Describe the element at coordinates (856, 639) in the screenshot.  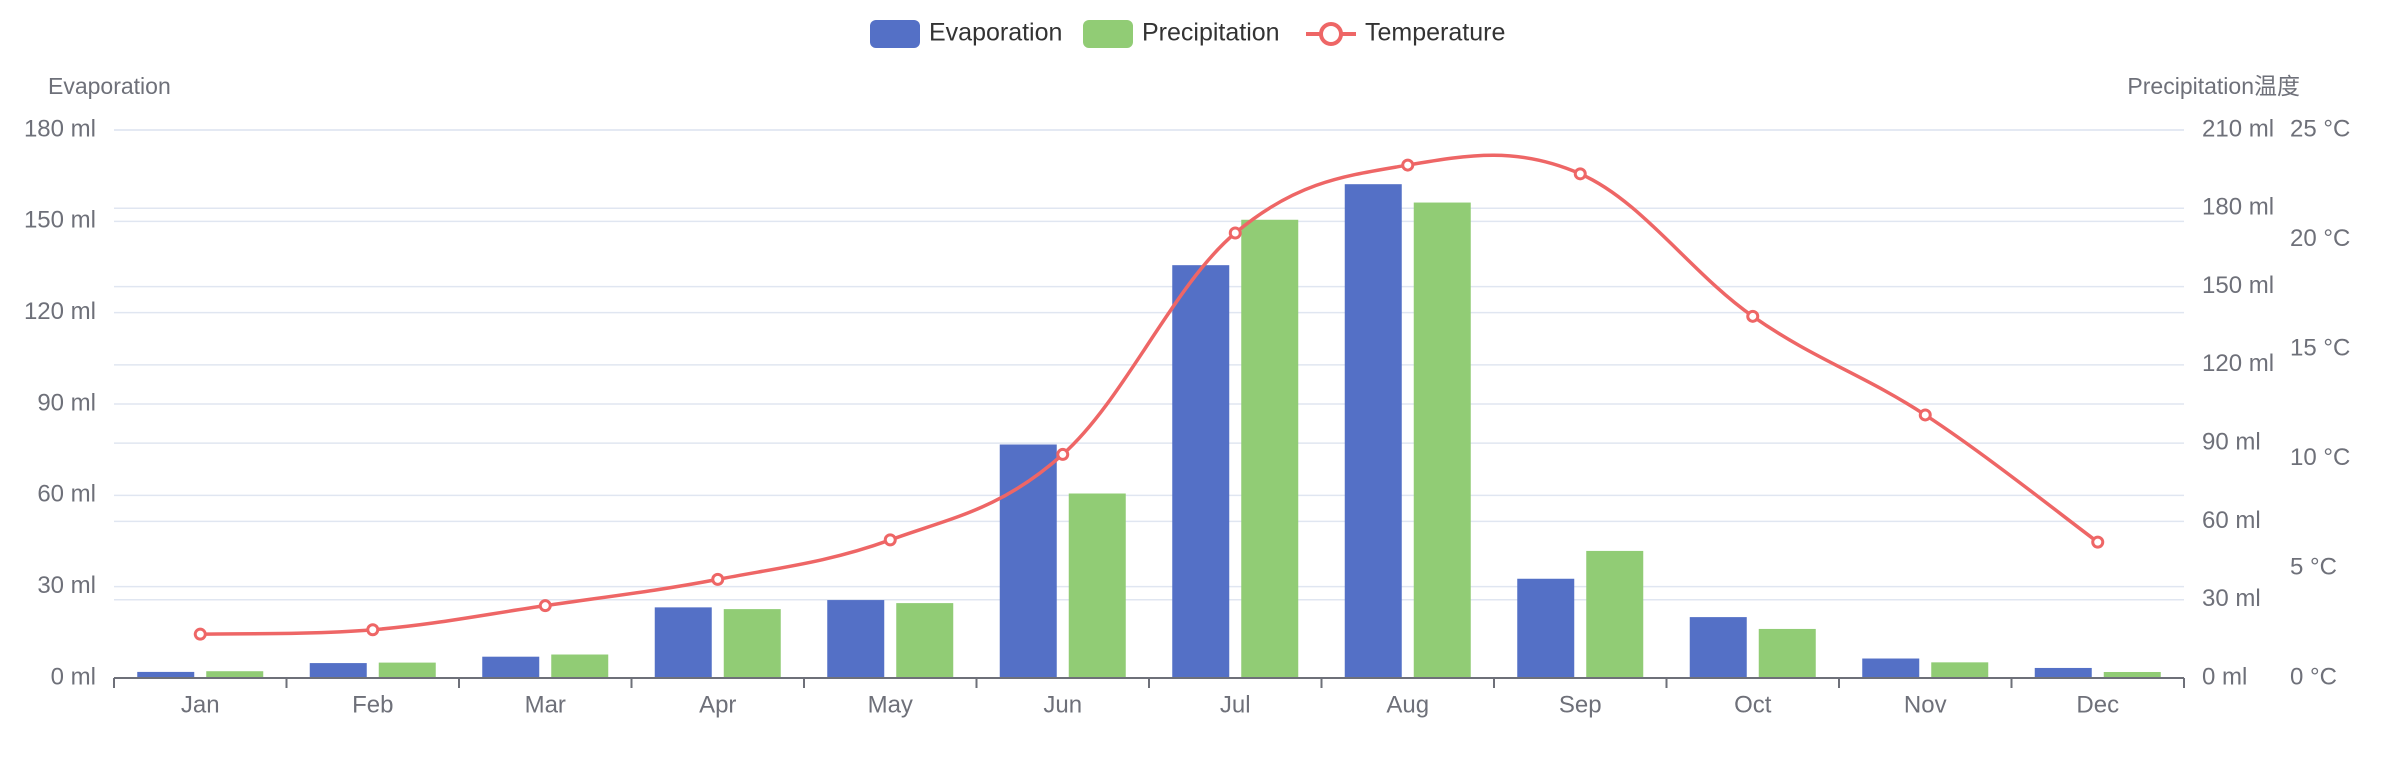
I see `bar-evaporation-may` at that location.